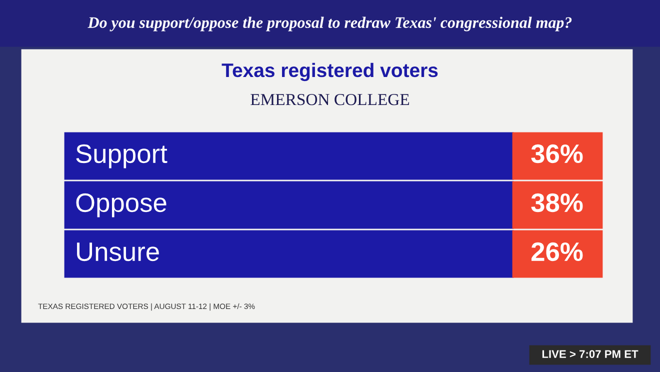  Describe the element at coordinates (557, 202) in the screenshot. I see `data-label: 38%` at that location.